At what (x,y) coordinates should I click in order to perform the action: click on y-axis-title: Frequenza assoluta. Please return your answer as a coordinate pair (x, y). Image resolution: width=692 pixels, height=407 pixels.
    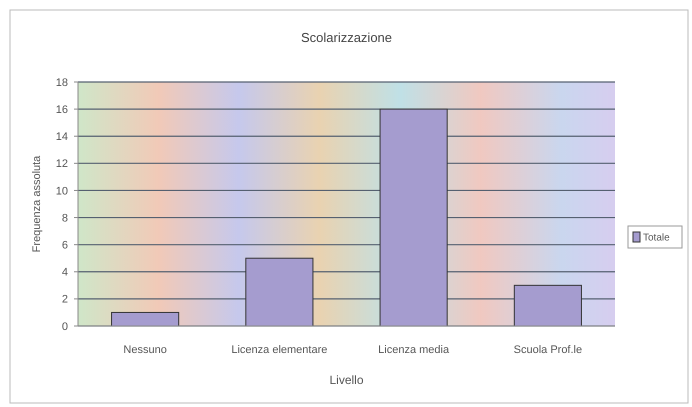
    Looking at the image, I should click on (37, 203).